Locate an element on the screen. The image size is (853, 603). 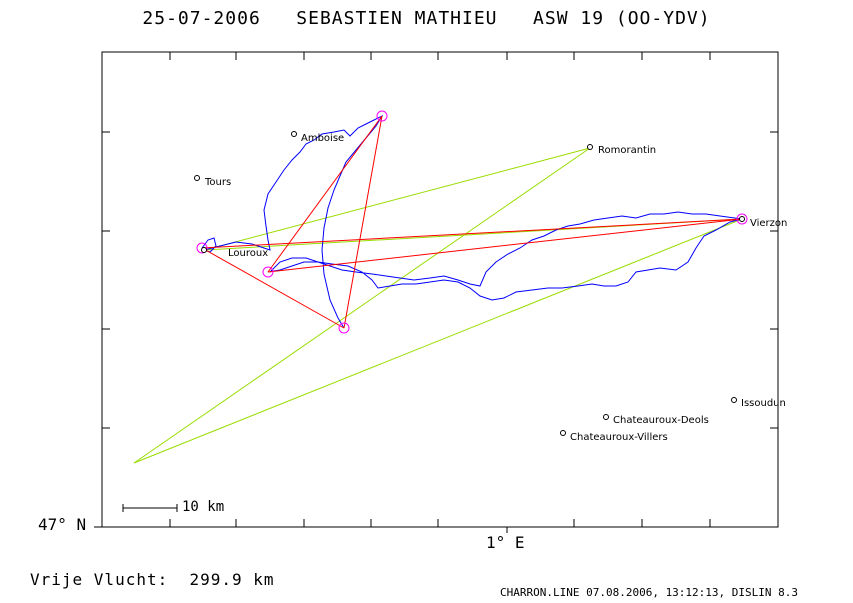
place-label-vierzon: Vierzon is located at coordinates (769, 223).